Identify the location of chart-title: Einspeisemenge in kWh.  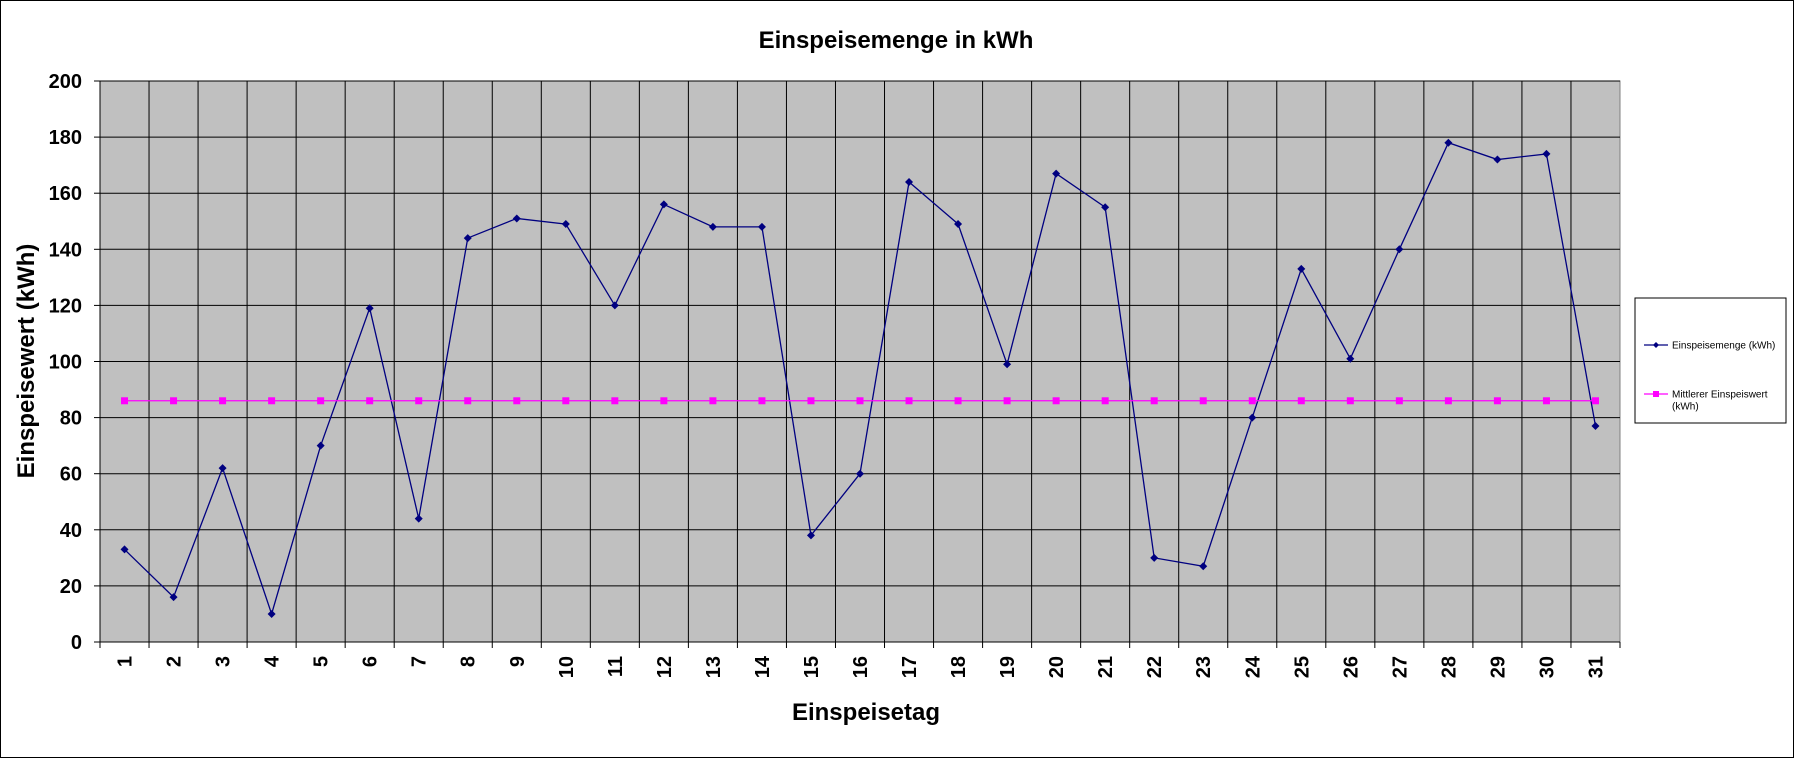
(896, 40).